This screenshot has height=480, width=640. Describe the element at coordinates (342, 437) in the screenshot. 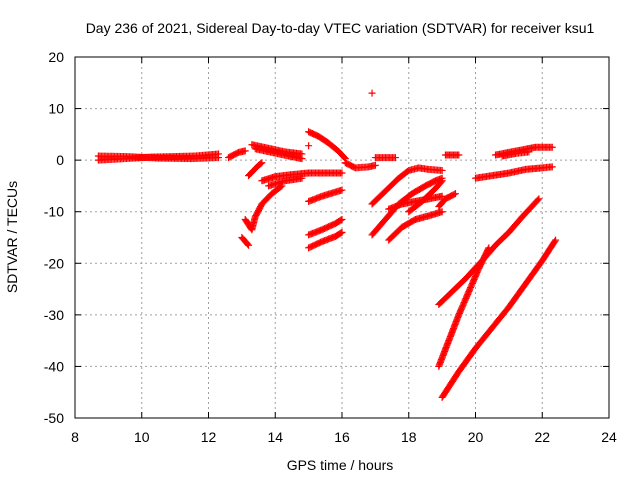

I see `x-tick-label: 16` at that location.